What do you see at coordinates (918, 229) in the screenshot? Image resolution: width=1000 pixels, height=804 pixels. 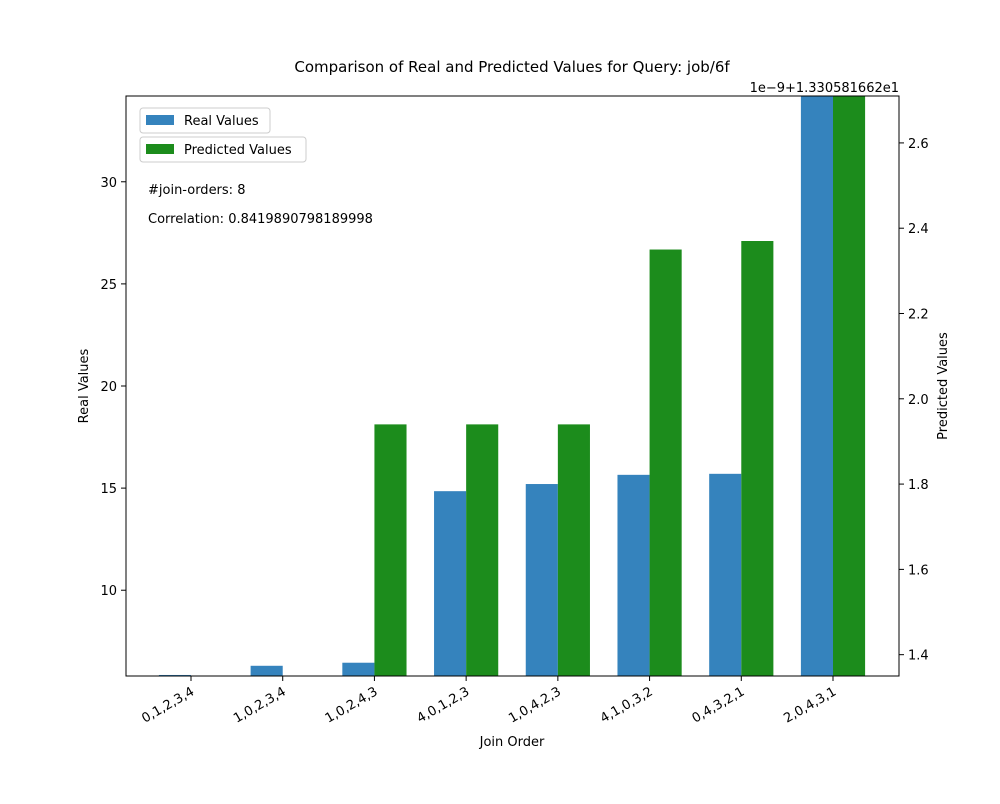 I see `y-tick-label-right-5: 2.4` at bounding box center [918, 229].